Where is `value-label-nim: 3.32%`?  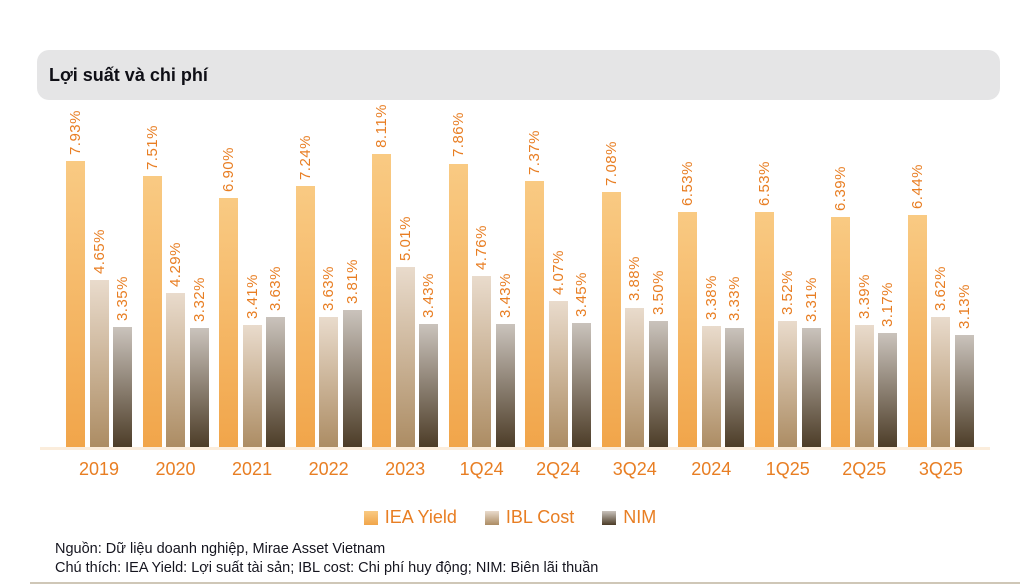
value-label-nim: 3.32% is located at coordinates (199, 299).